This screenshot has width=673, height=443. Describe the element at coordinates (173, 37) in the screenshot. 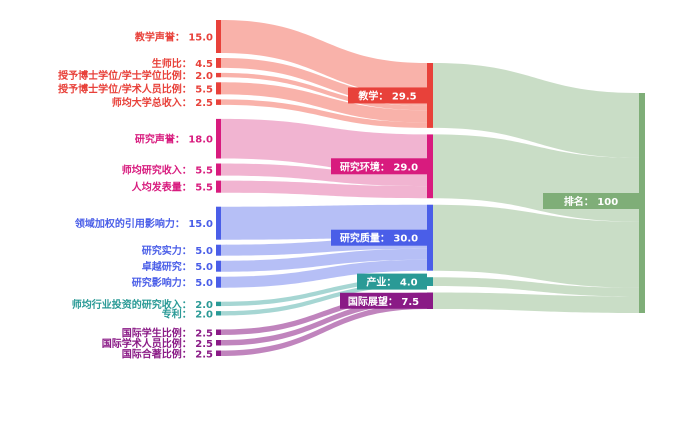

I see `source-label-1-1: 教学声誉： 15.0` at that location.